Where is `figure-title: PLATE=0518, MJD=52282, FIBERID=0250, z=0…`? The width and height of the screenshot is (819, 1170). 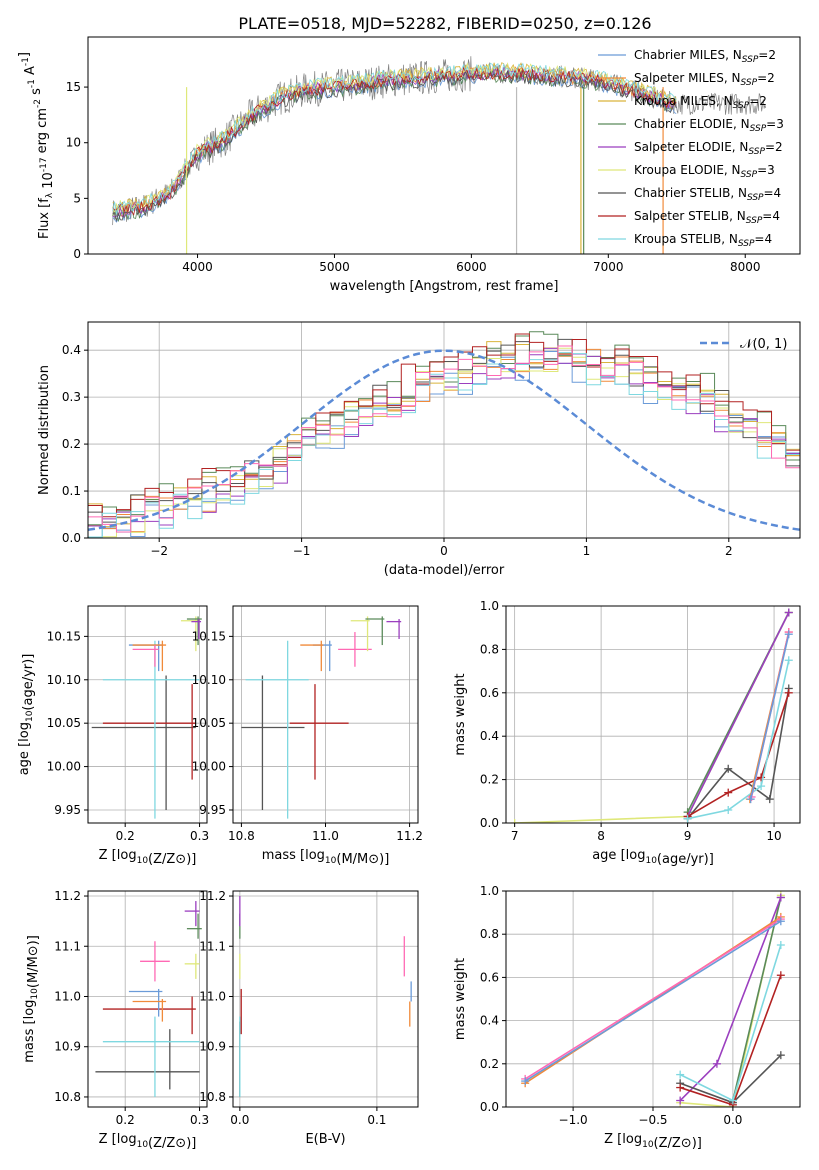
figure-title: PLATE=0518, MJD=52282, FIBERID=0250, z=0… is located at coordinates (444, 23).